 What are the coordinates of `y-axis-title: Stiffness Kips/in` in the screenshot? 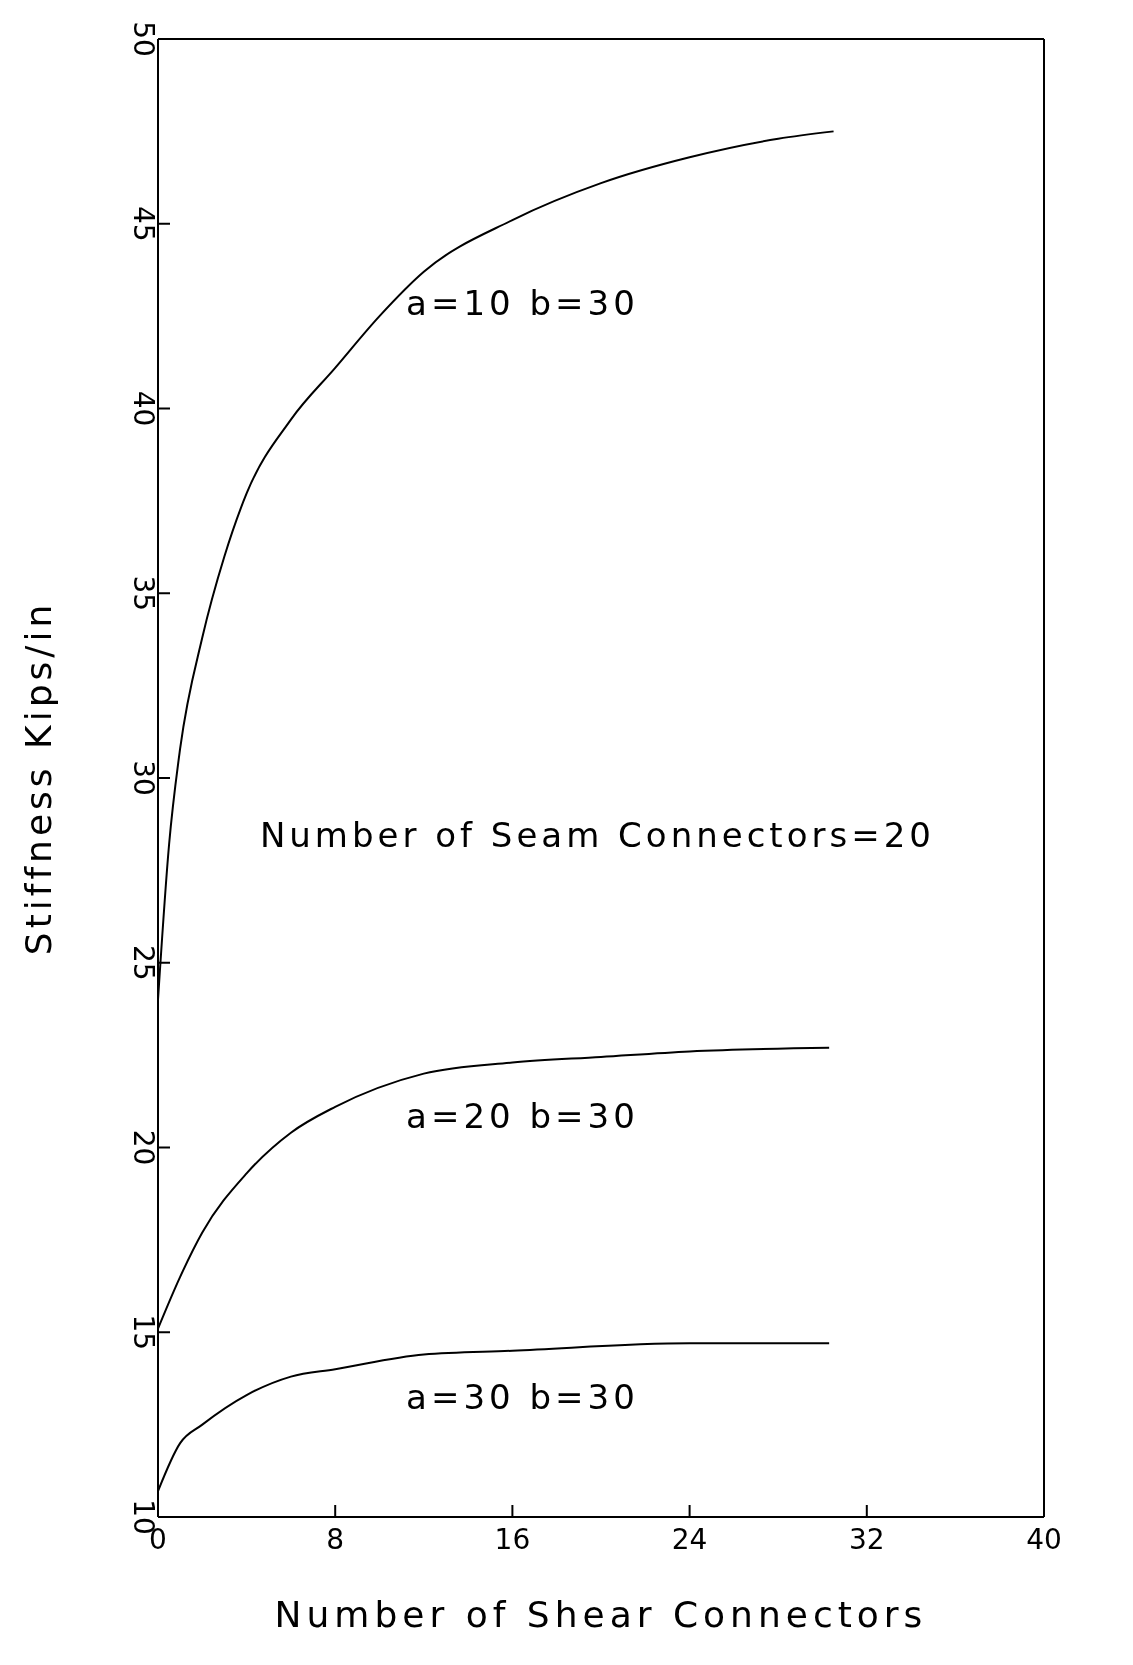 It's located at (38, 778).